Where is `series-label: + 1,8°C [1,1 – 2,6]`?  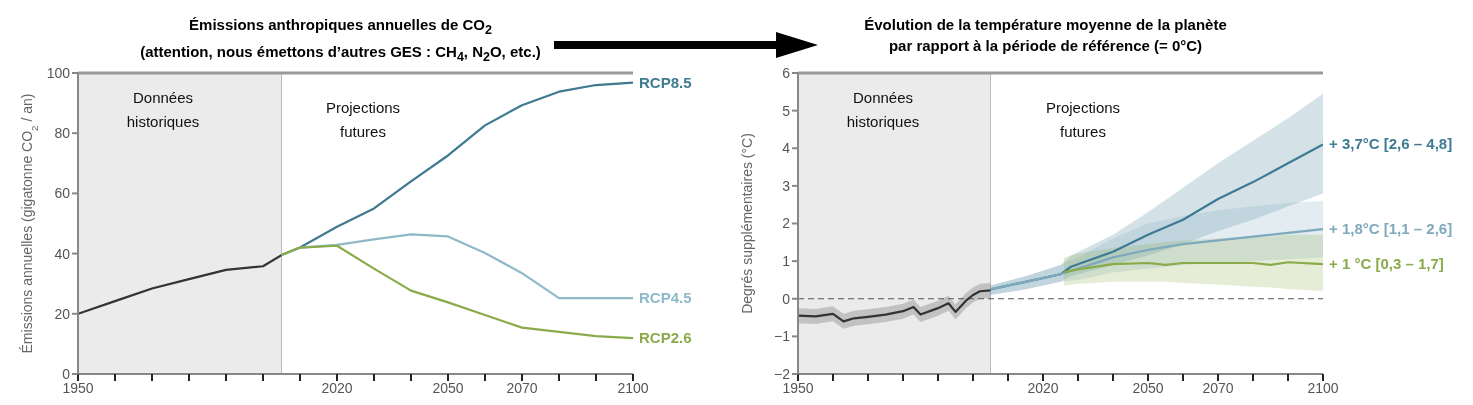
series-label: + 1,8°C [1,1 – 2,6] is located at coordinates (1391, 229).